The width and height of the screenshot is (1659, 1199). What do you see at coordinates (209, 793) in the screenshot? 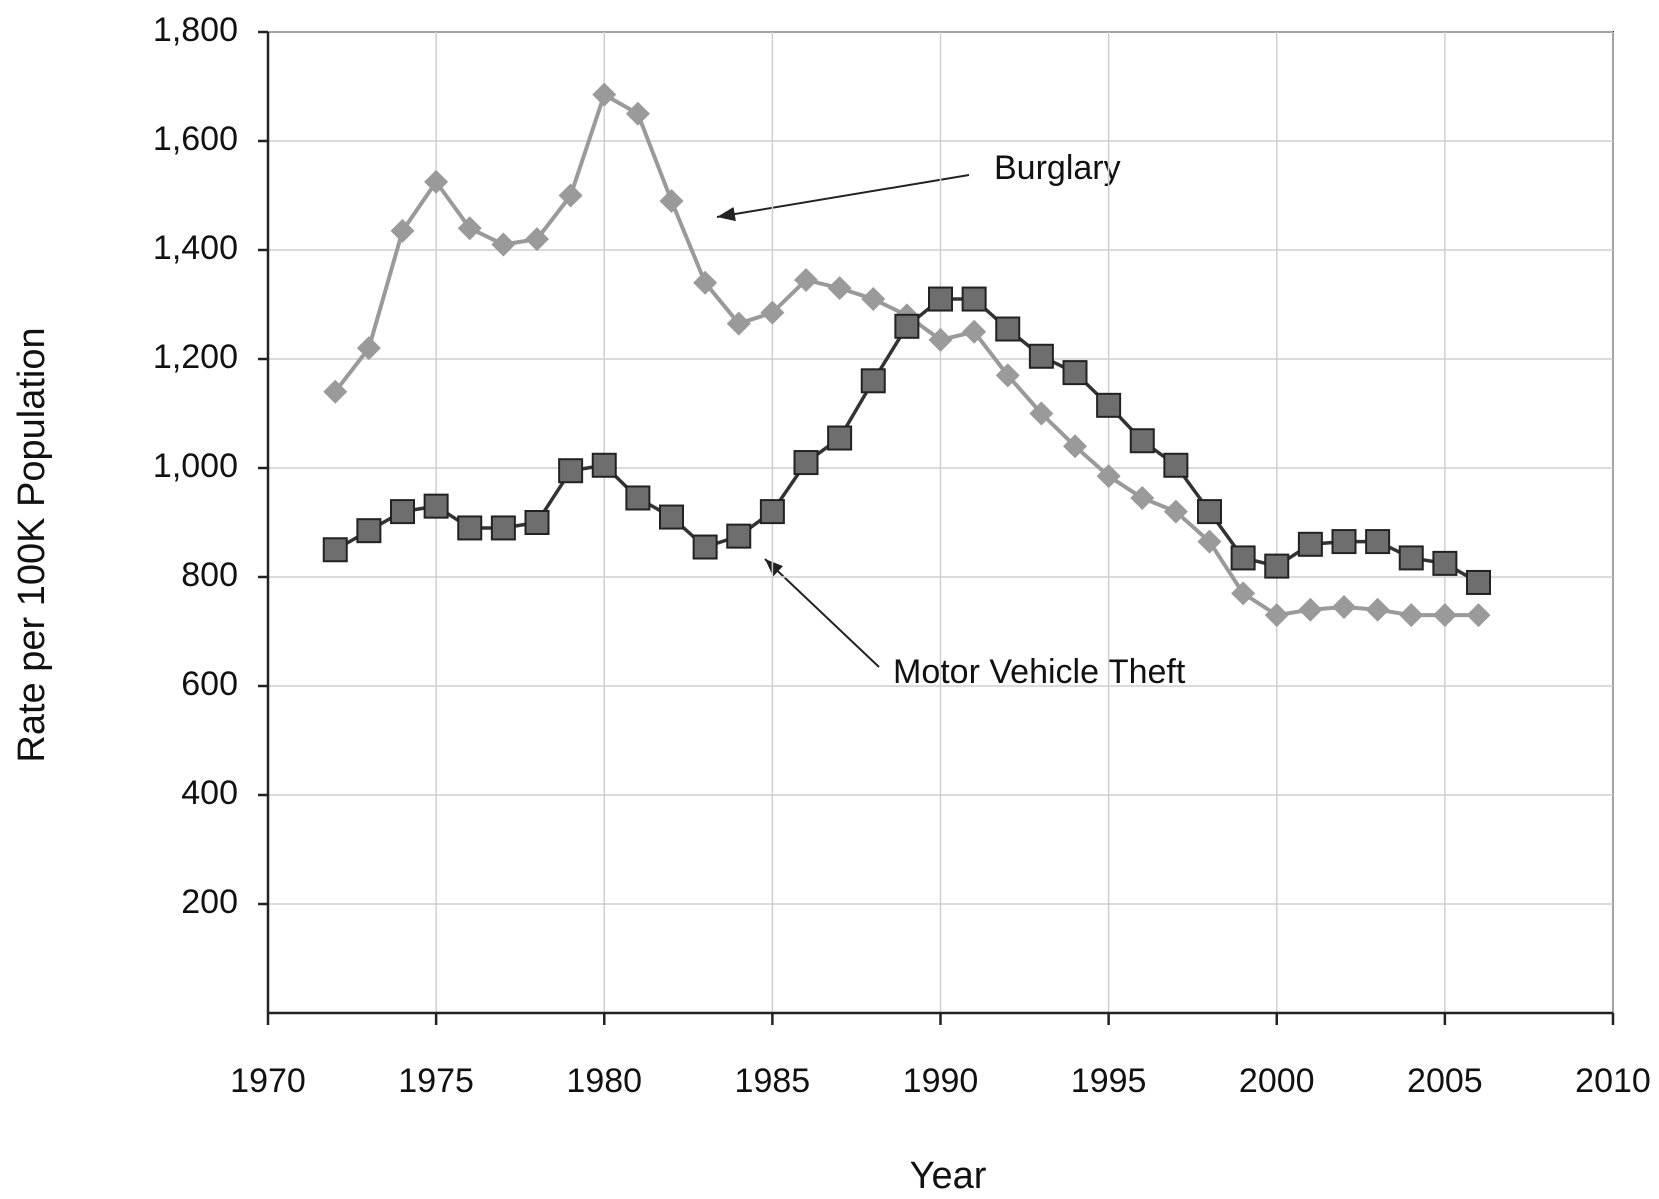
I see `y-tick-label: 400` at bounding box center [209, 793].